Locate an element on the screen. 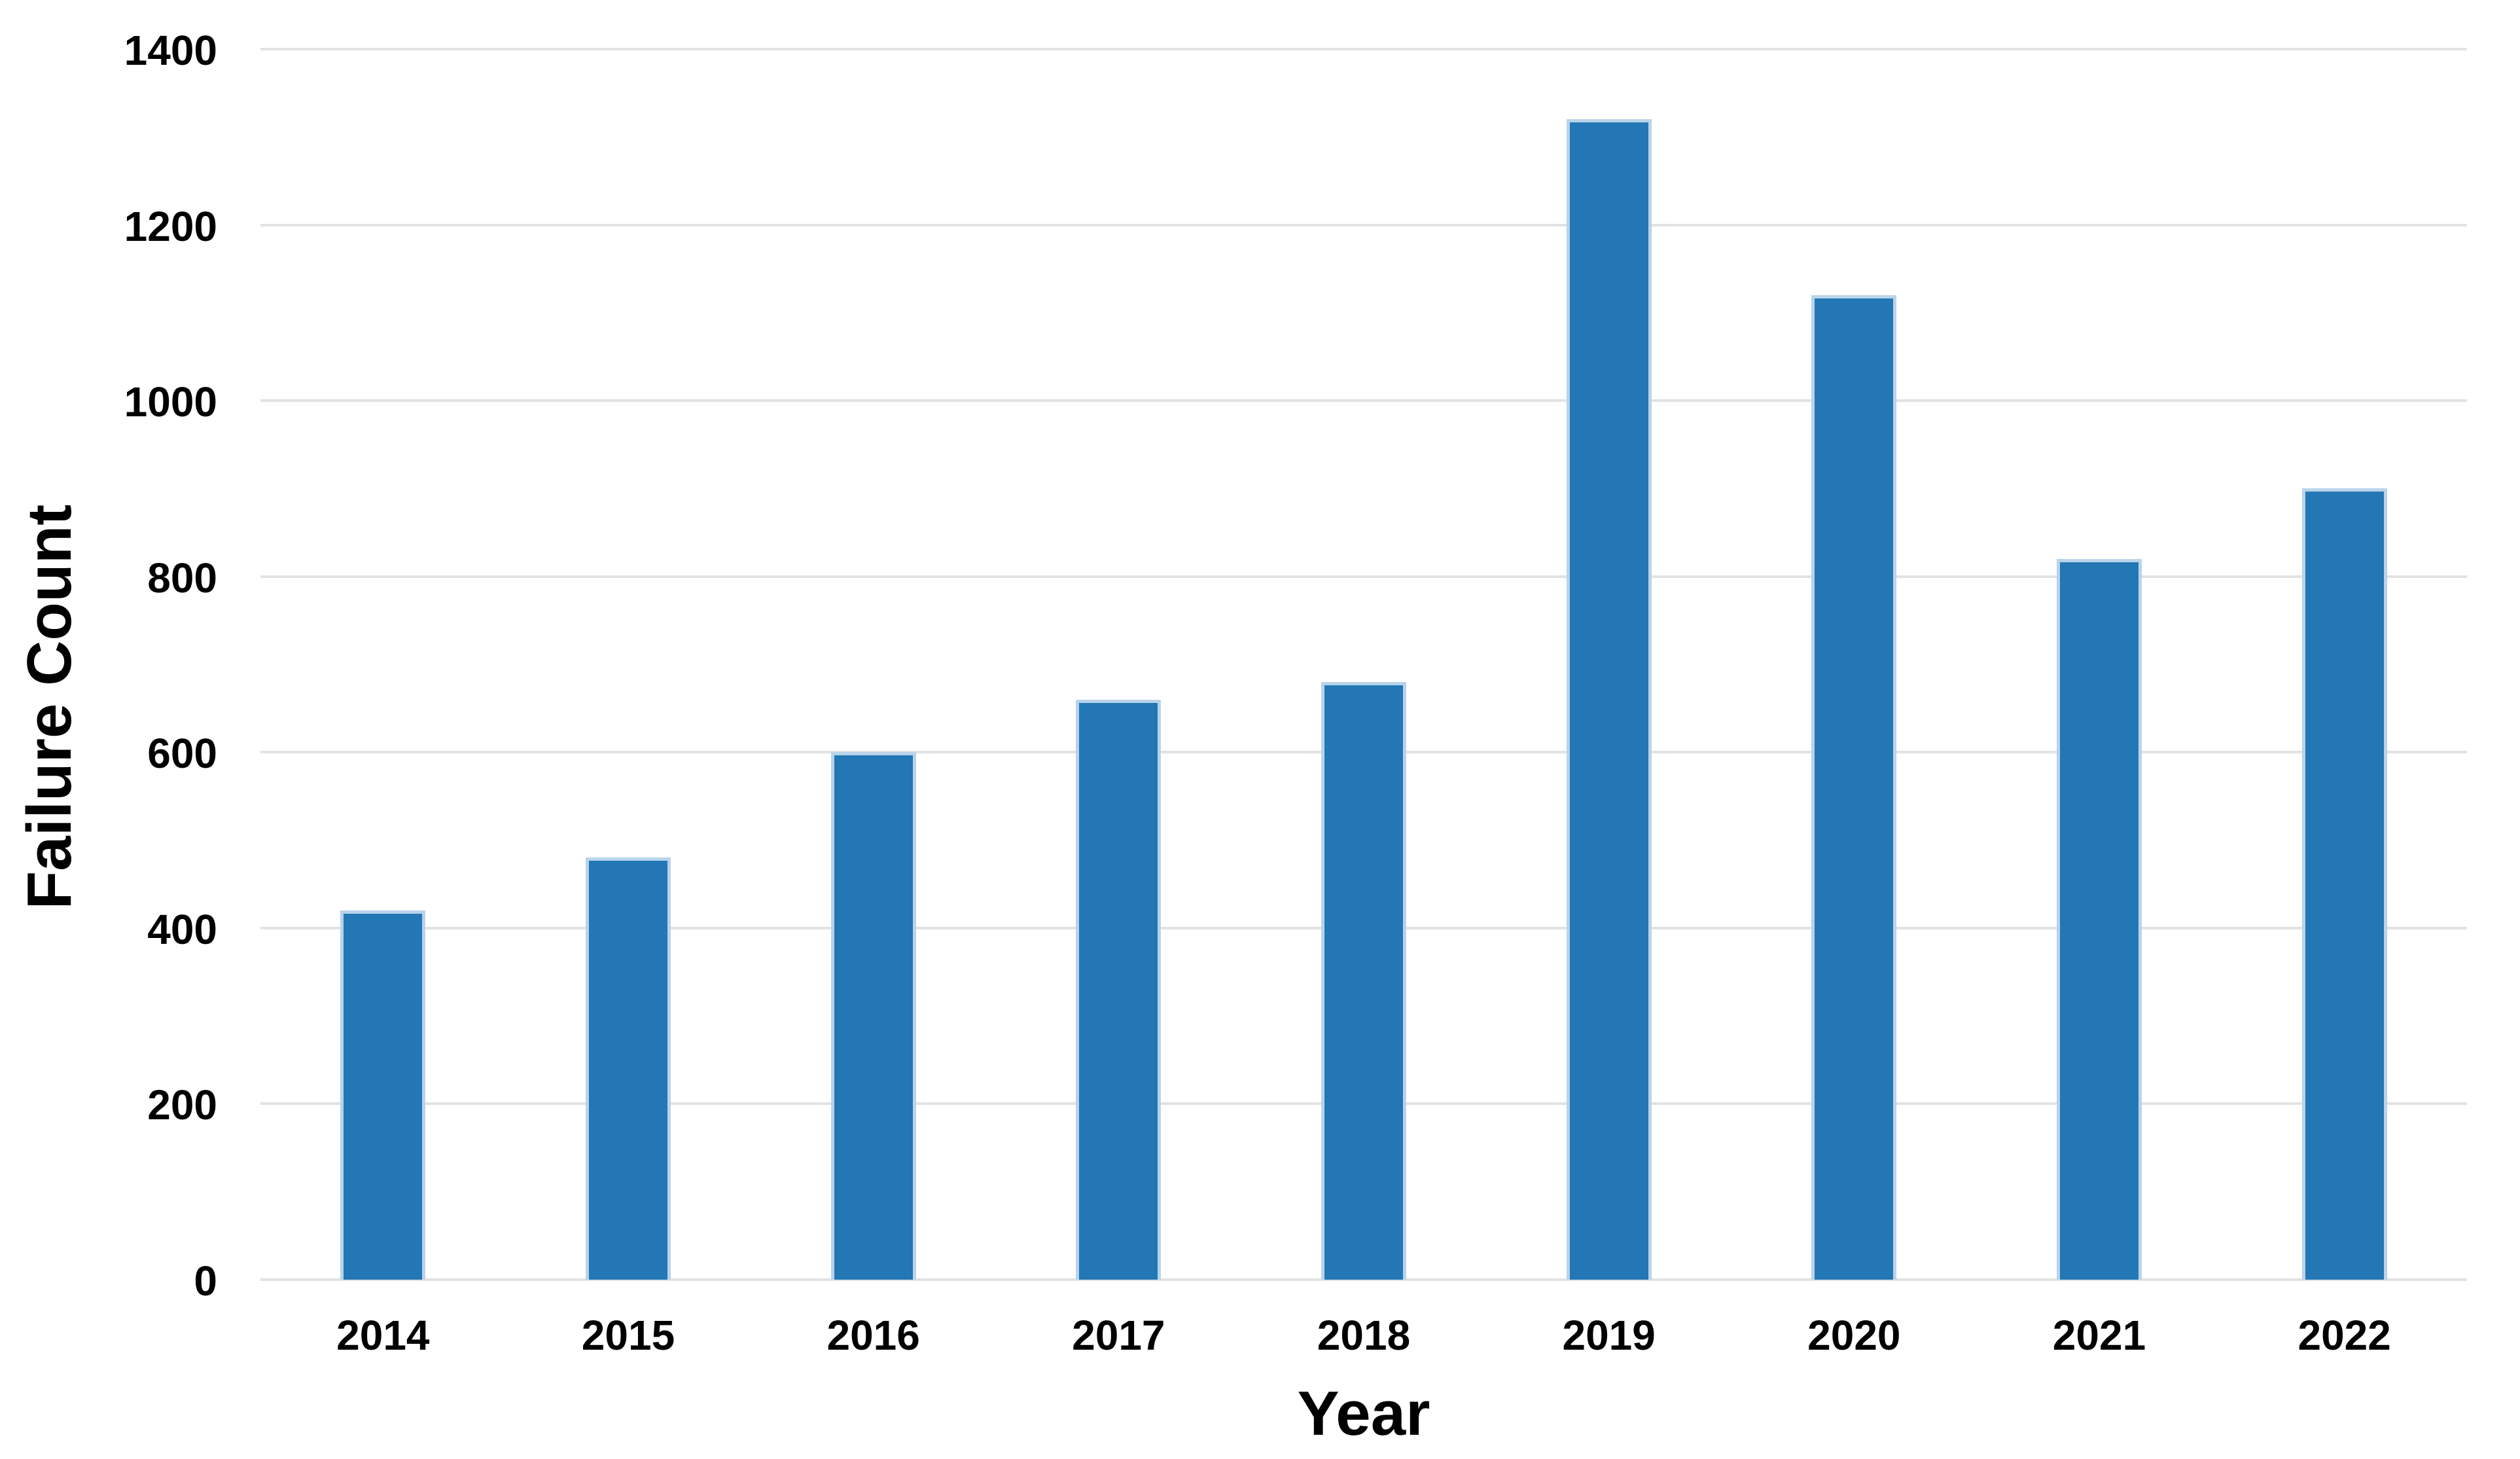  bar-2016 is located at coordinates (873, 1016).